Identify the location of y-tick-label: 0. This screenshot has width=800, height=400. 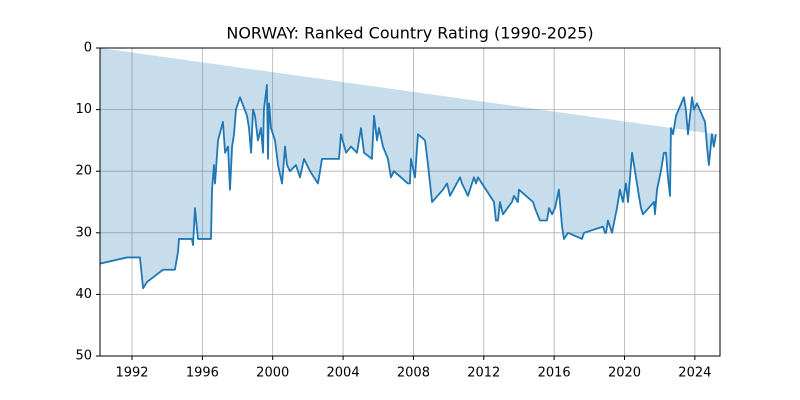
(88, 48).